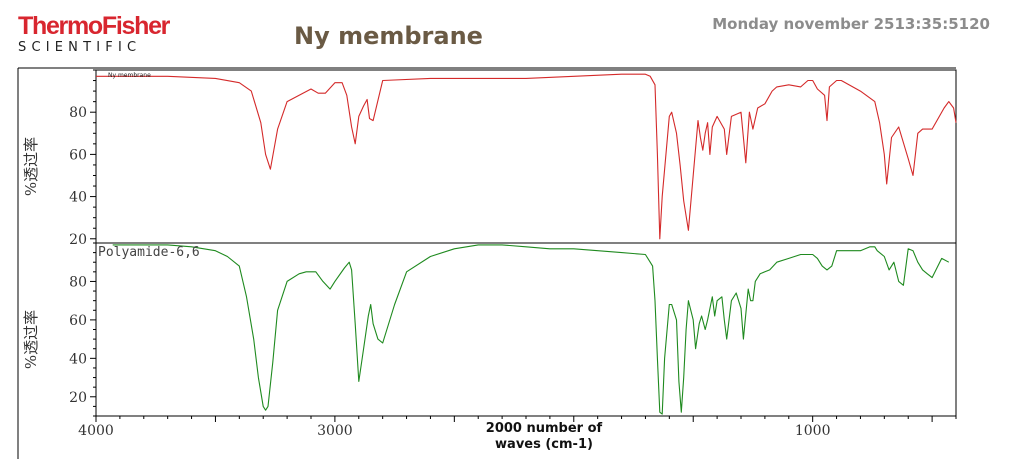 The width and height of the screenshot is (1012, 459). Describe the element at coordinates (80, 47) in the screenshot. I see `logo-subtitle: SCIENTIFIC` at that location.